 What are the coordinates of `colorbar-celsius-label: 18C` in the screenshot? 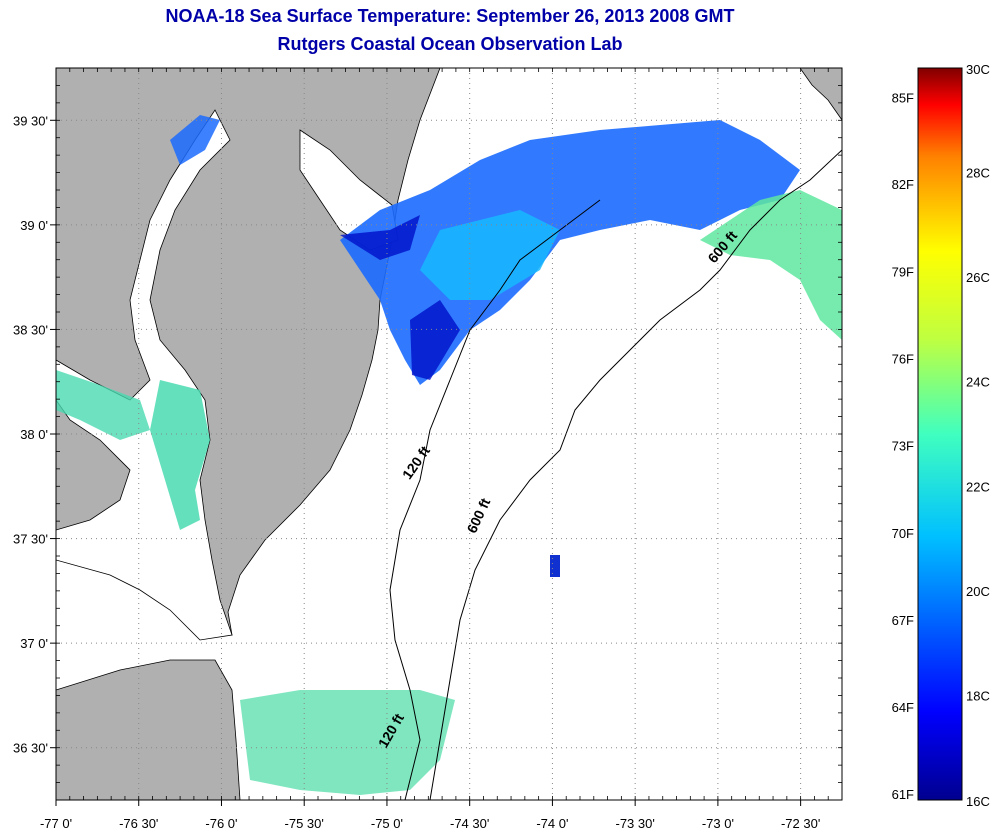 It's located at (978, 695).